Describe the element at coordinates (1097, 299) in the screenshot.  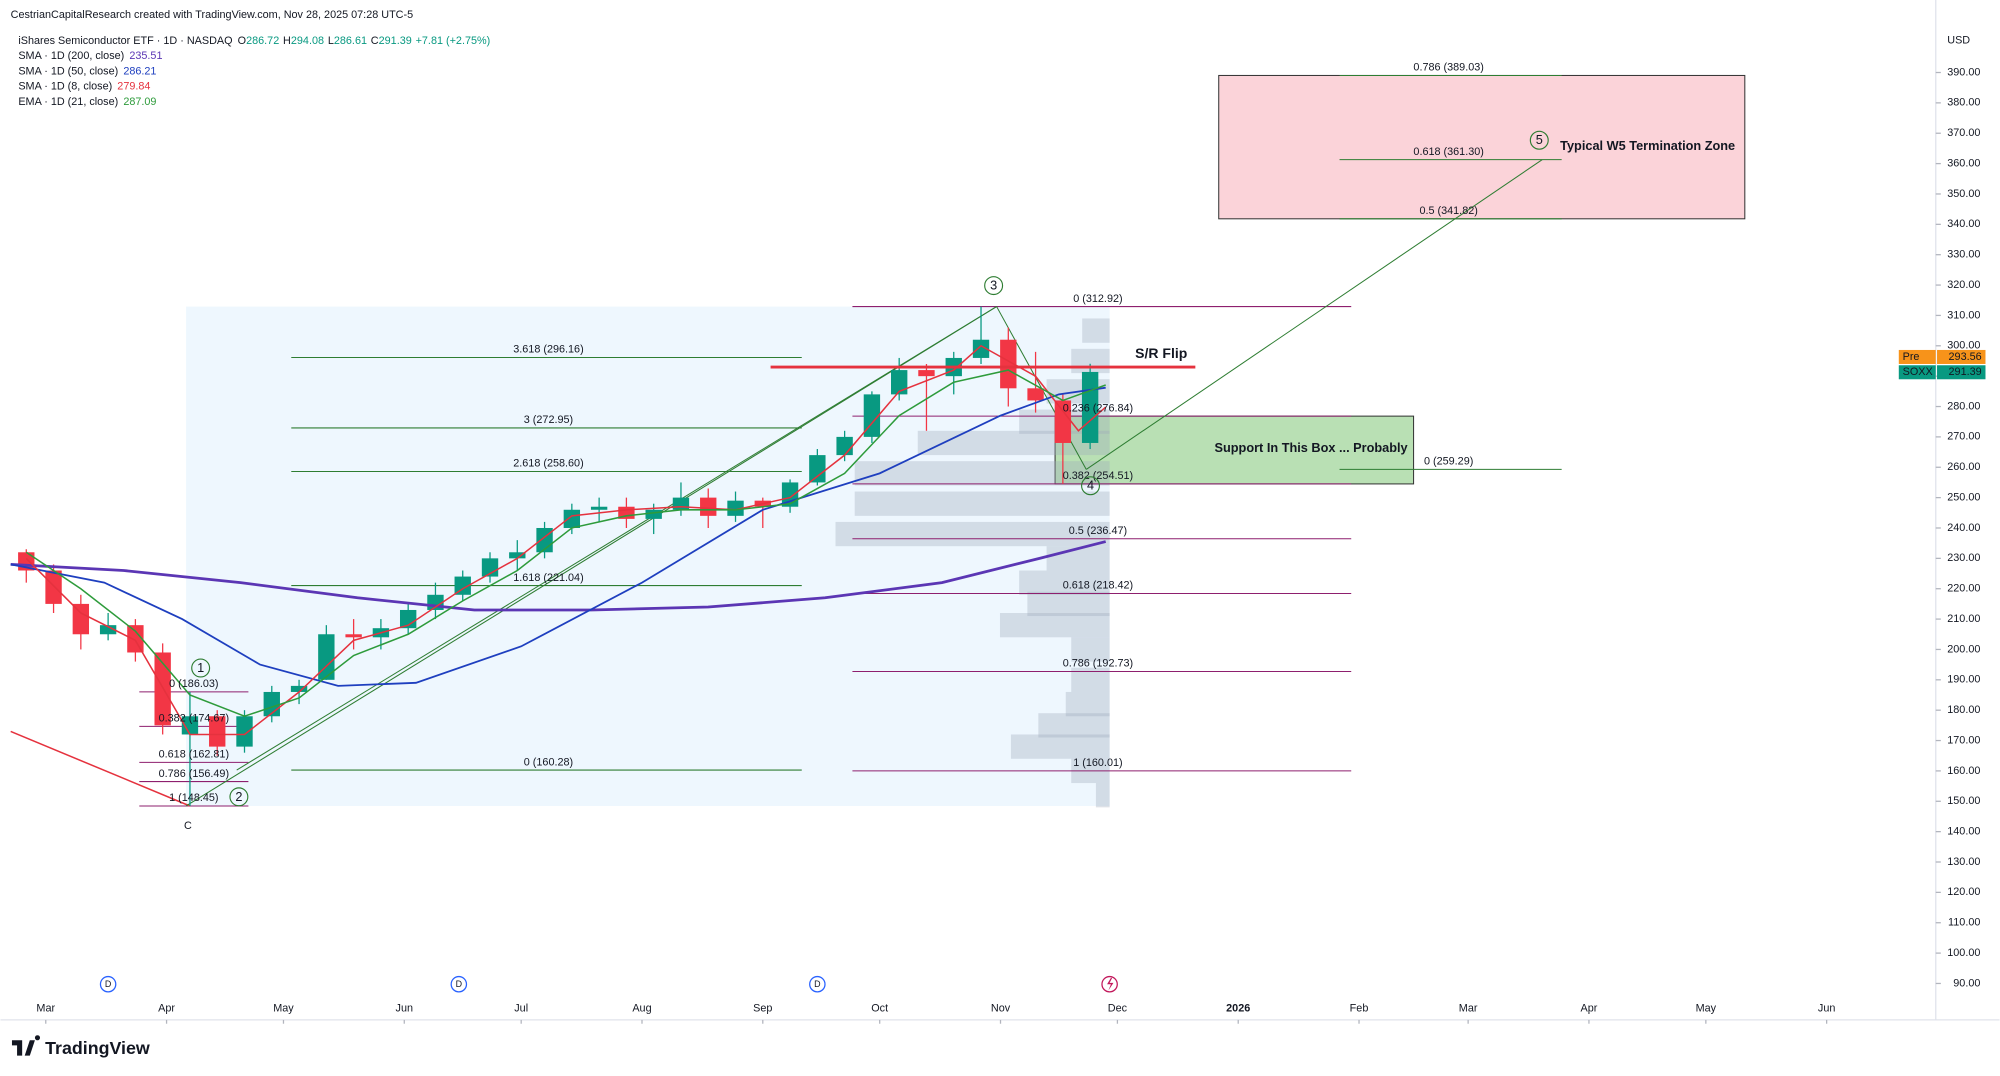
I see `fib-label: 0 (312.92)` at that location.